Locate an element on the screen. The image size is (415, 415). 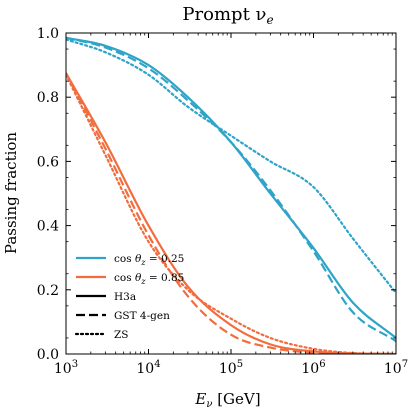
y-tick-label: 0.4 is located at coordinates (48, 227).